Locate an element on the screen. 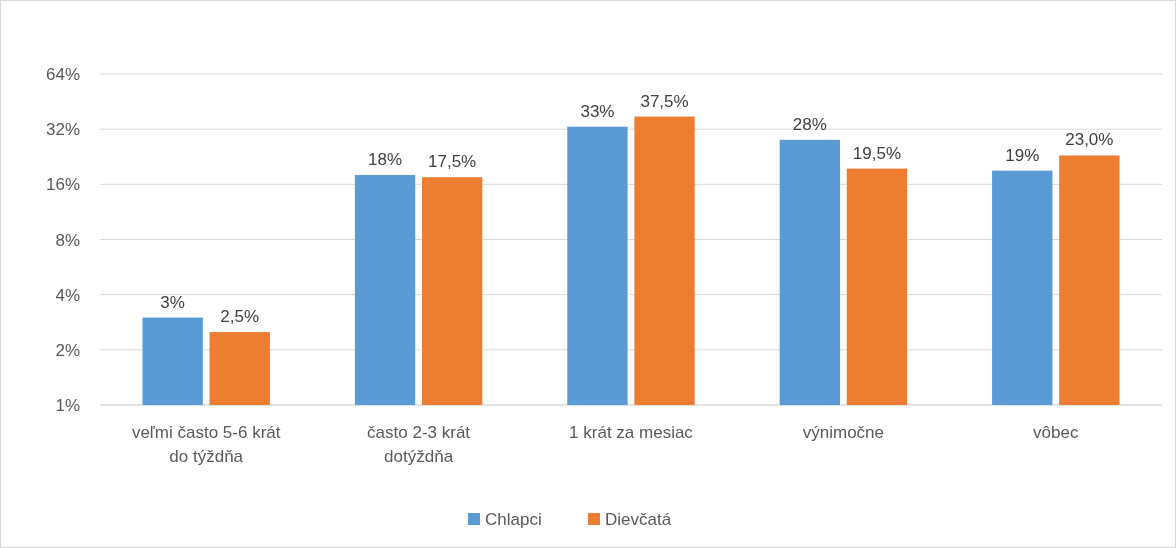  y-tick-label: 8% is located at coordinates (67, 240).